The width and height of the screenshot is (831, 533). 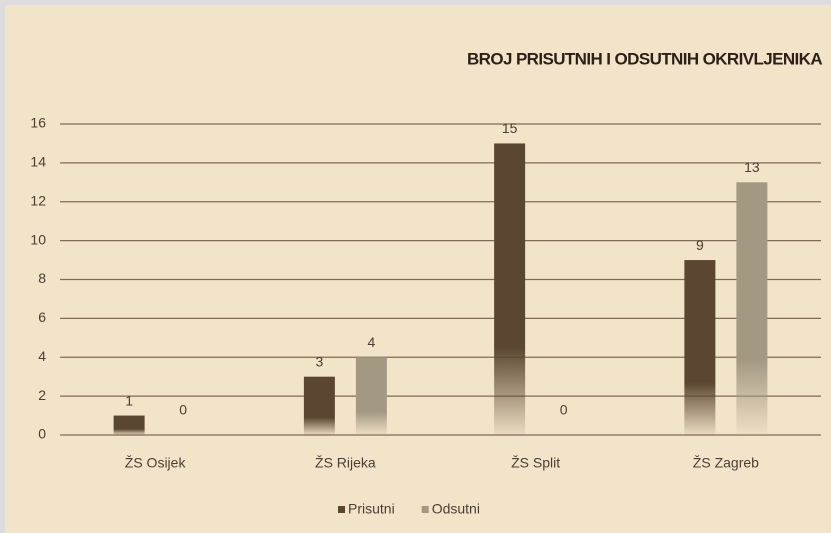 I want to click on data-label: 15, so click(x=510, y=128).